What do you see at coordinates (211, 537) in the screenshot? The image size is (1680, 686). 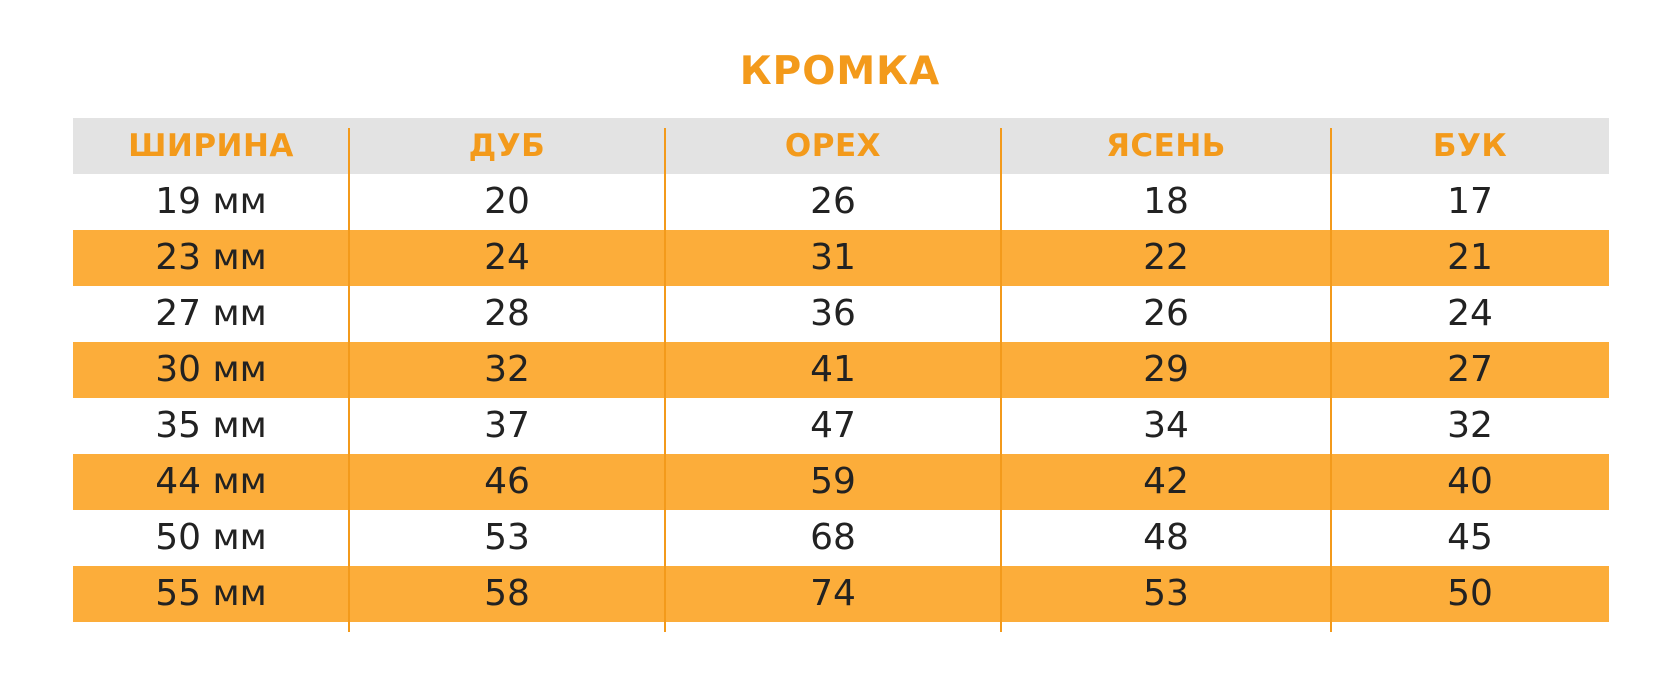 I see `table-cell: 50 мм` at bounding box center [211, 537].